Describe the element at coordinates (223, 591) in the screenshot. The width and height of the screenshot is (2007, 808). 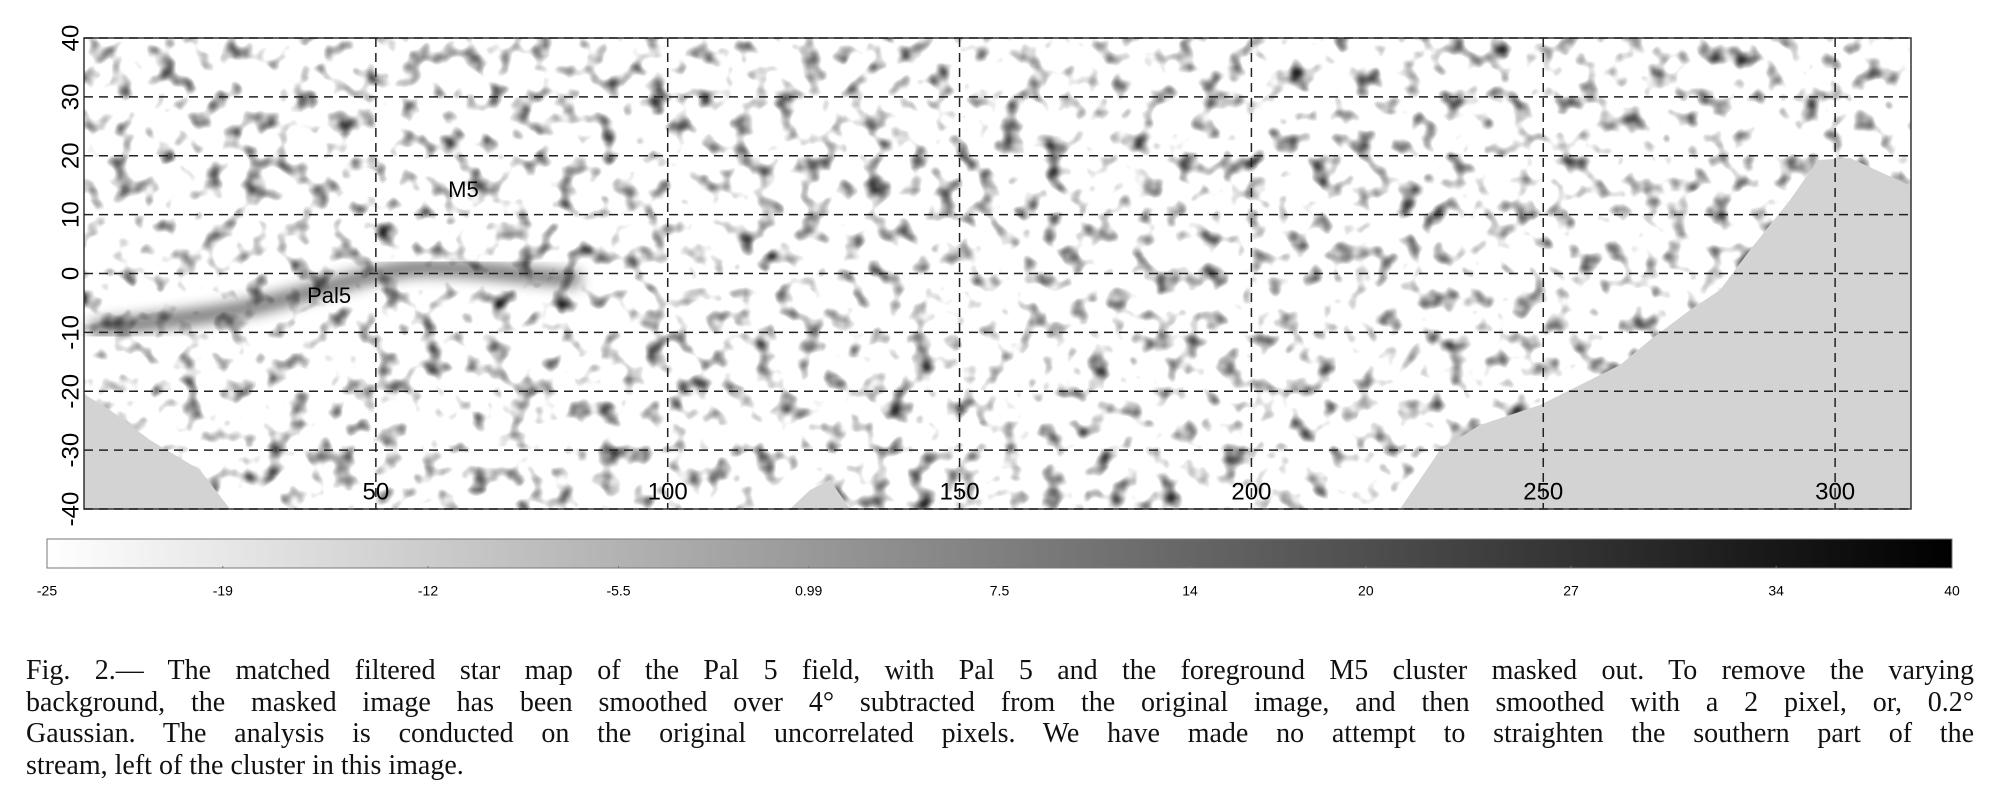
I see `colorbar-tick-label: -19` at that location.